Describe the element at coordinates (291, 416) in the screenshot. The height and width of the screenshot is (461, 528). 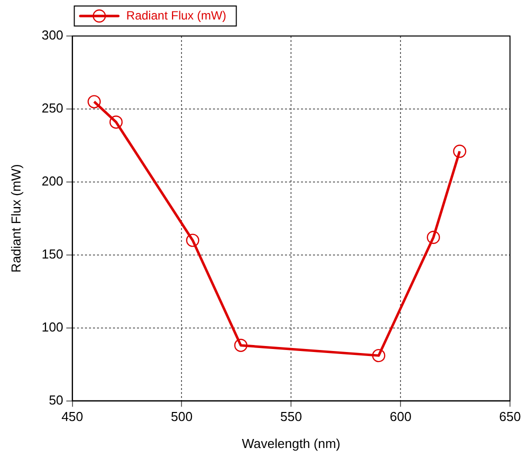
I see `x-tick-label: 550` at that location.